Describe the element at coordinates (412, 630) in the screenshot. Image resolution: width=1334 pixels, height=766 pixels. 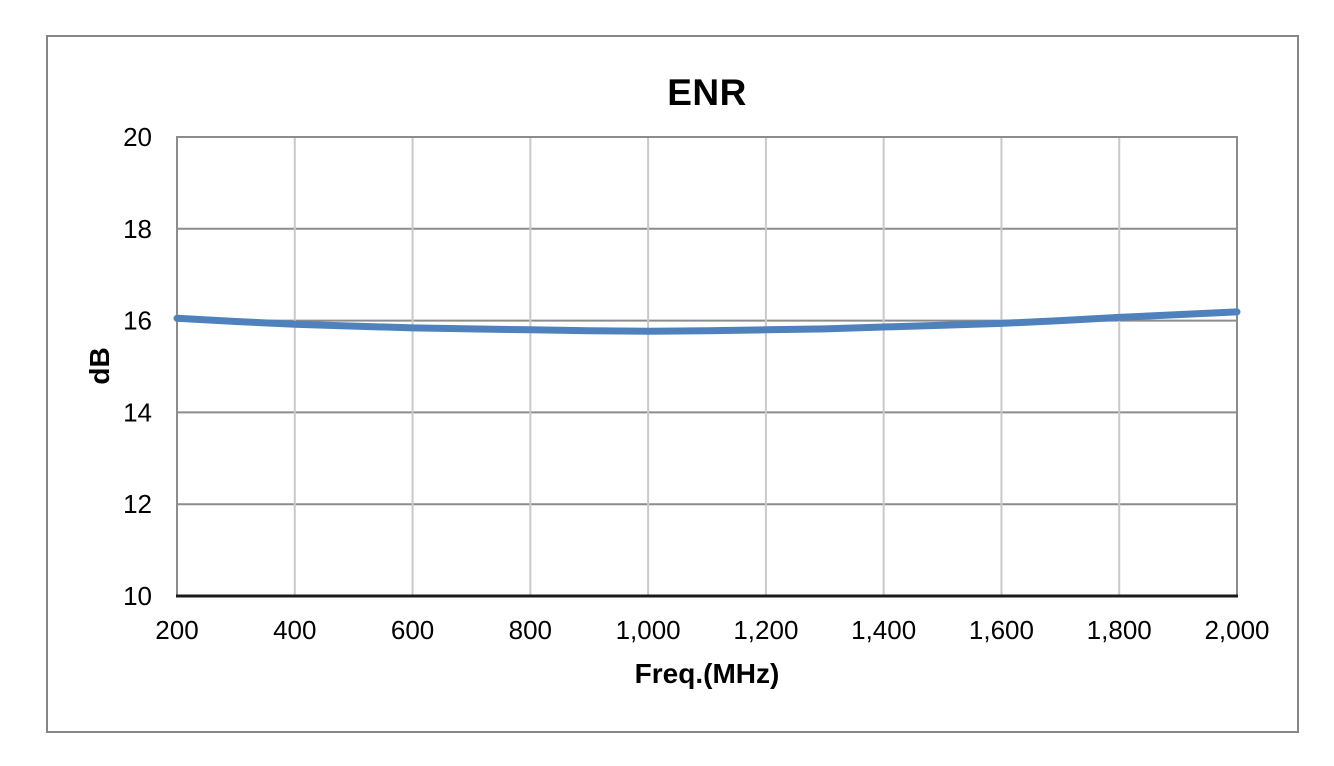
I see `x-tick-label: 600` at that location.